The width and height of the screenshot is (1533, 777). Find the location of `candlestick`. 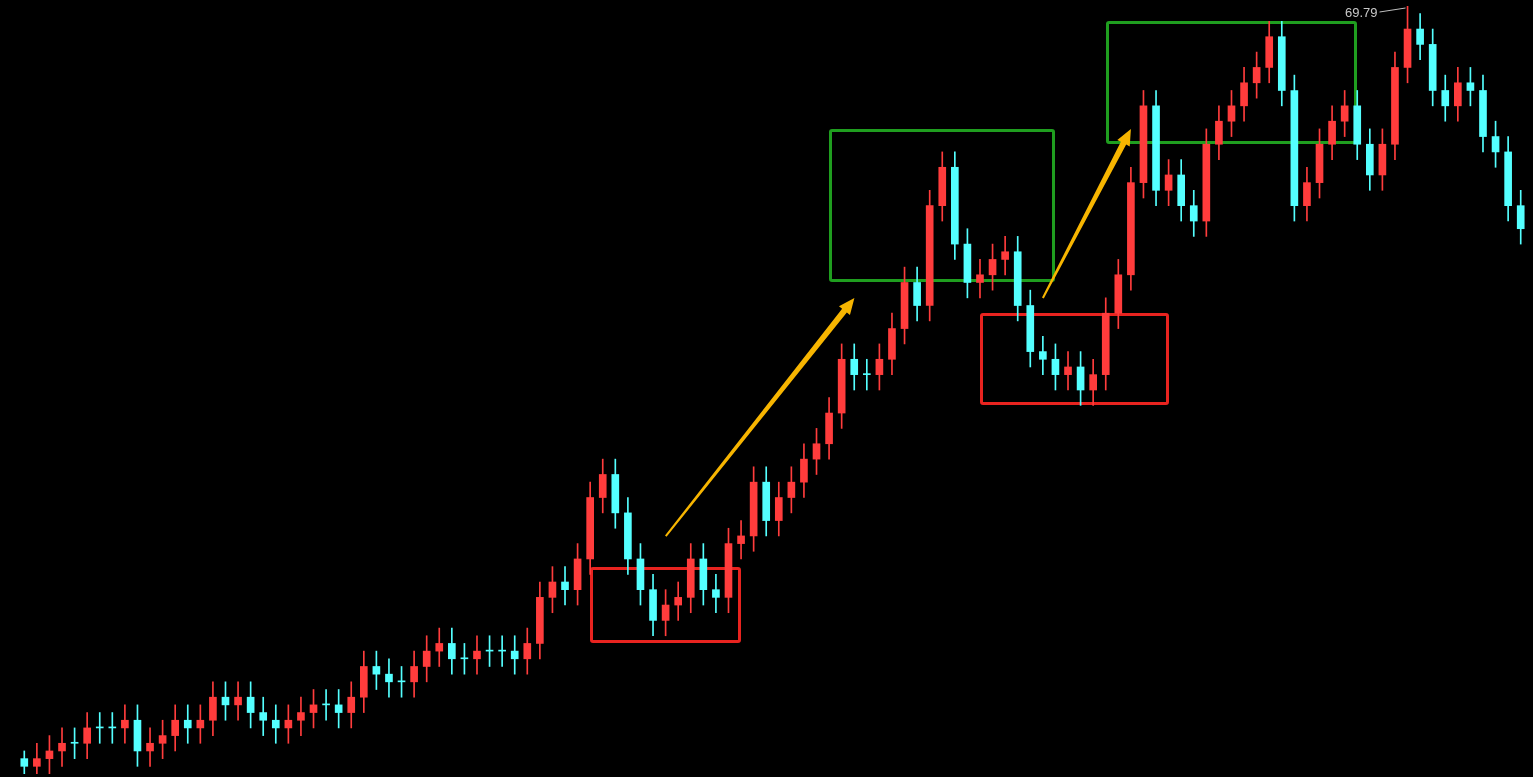

candlestick is located at coordinates (866, 374).